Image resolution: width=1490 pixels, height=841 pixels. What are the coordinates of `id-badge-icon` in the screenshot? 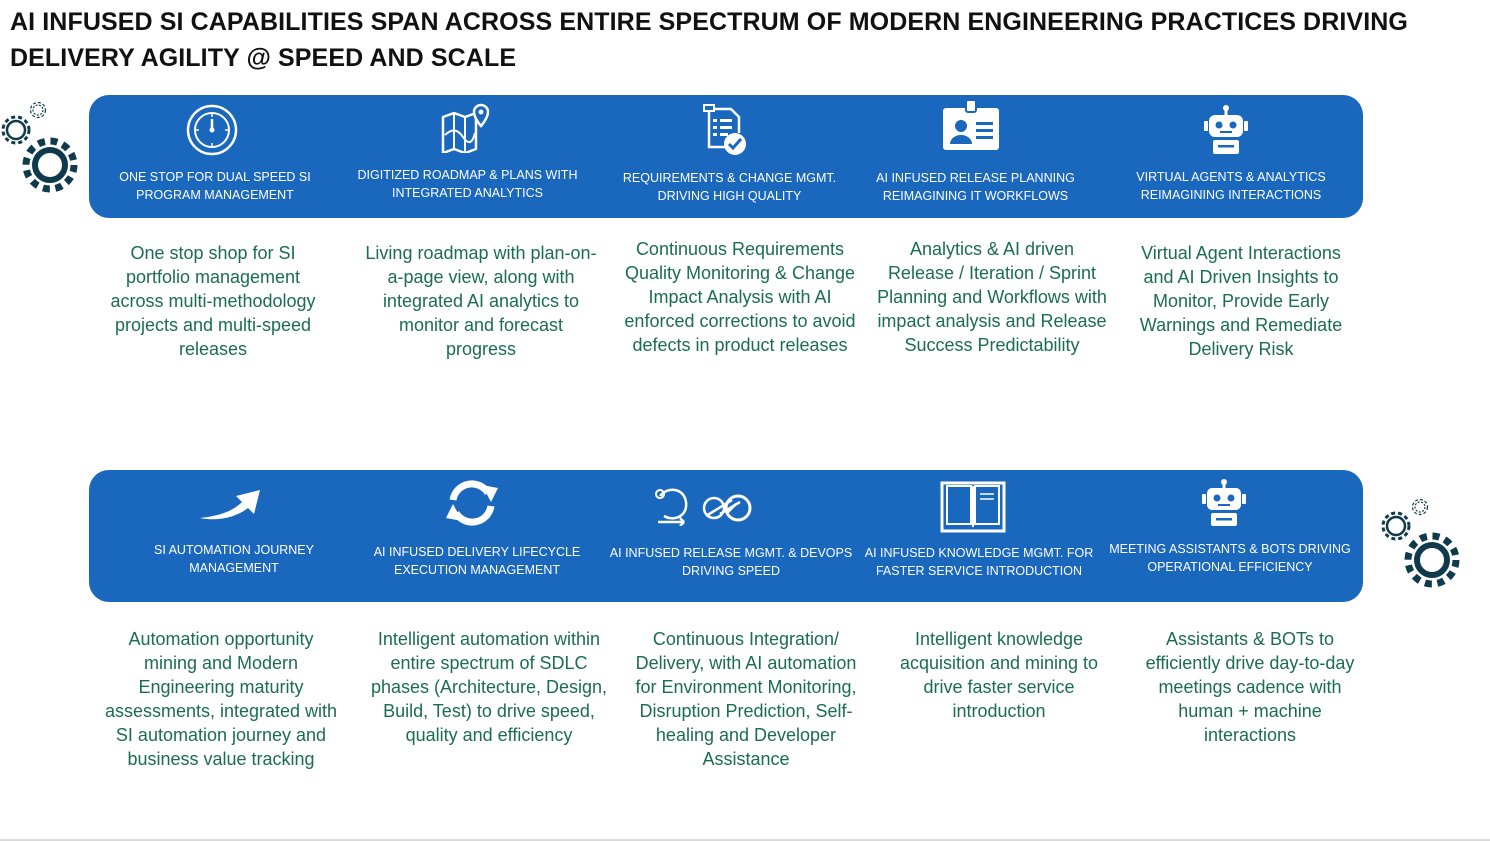 It's located at (971, 126).